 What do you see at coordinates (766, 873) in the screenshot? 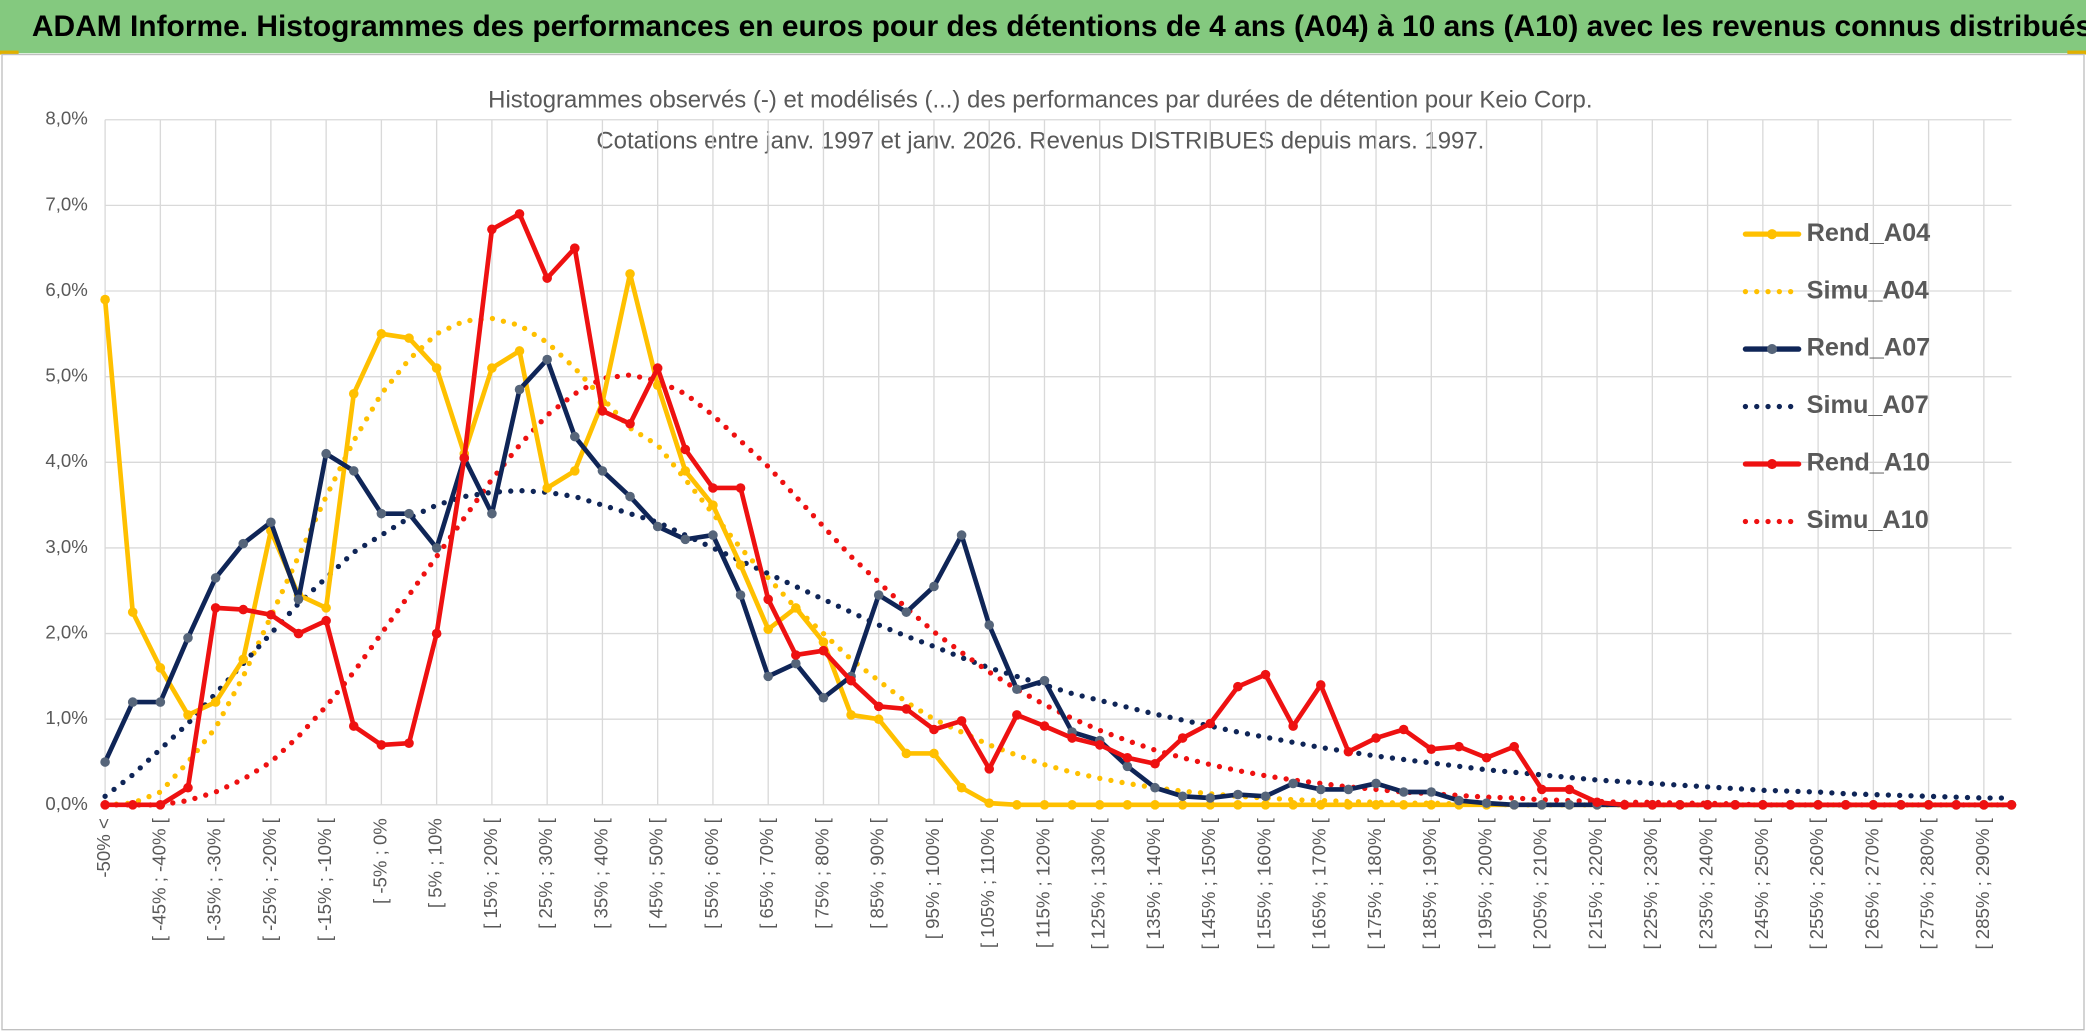
I see `x-tick-label: [ 65% ; 70% [` at bounding box center [766, 873].